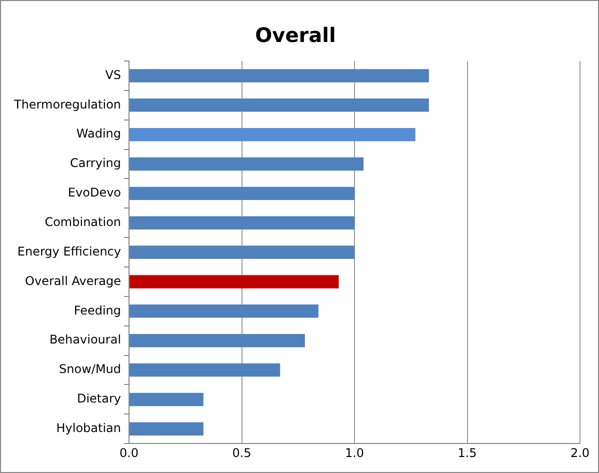  I want to click on x-tick-label: 1.0, so click(354, 453).